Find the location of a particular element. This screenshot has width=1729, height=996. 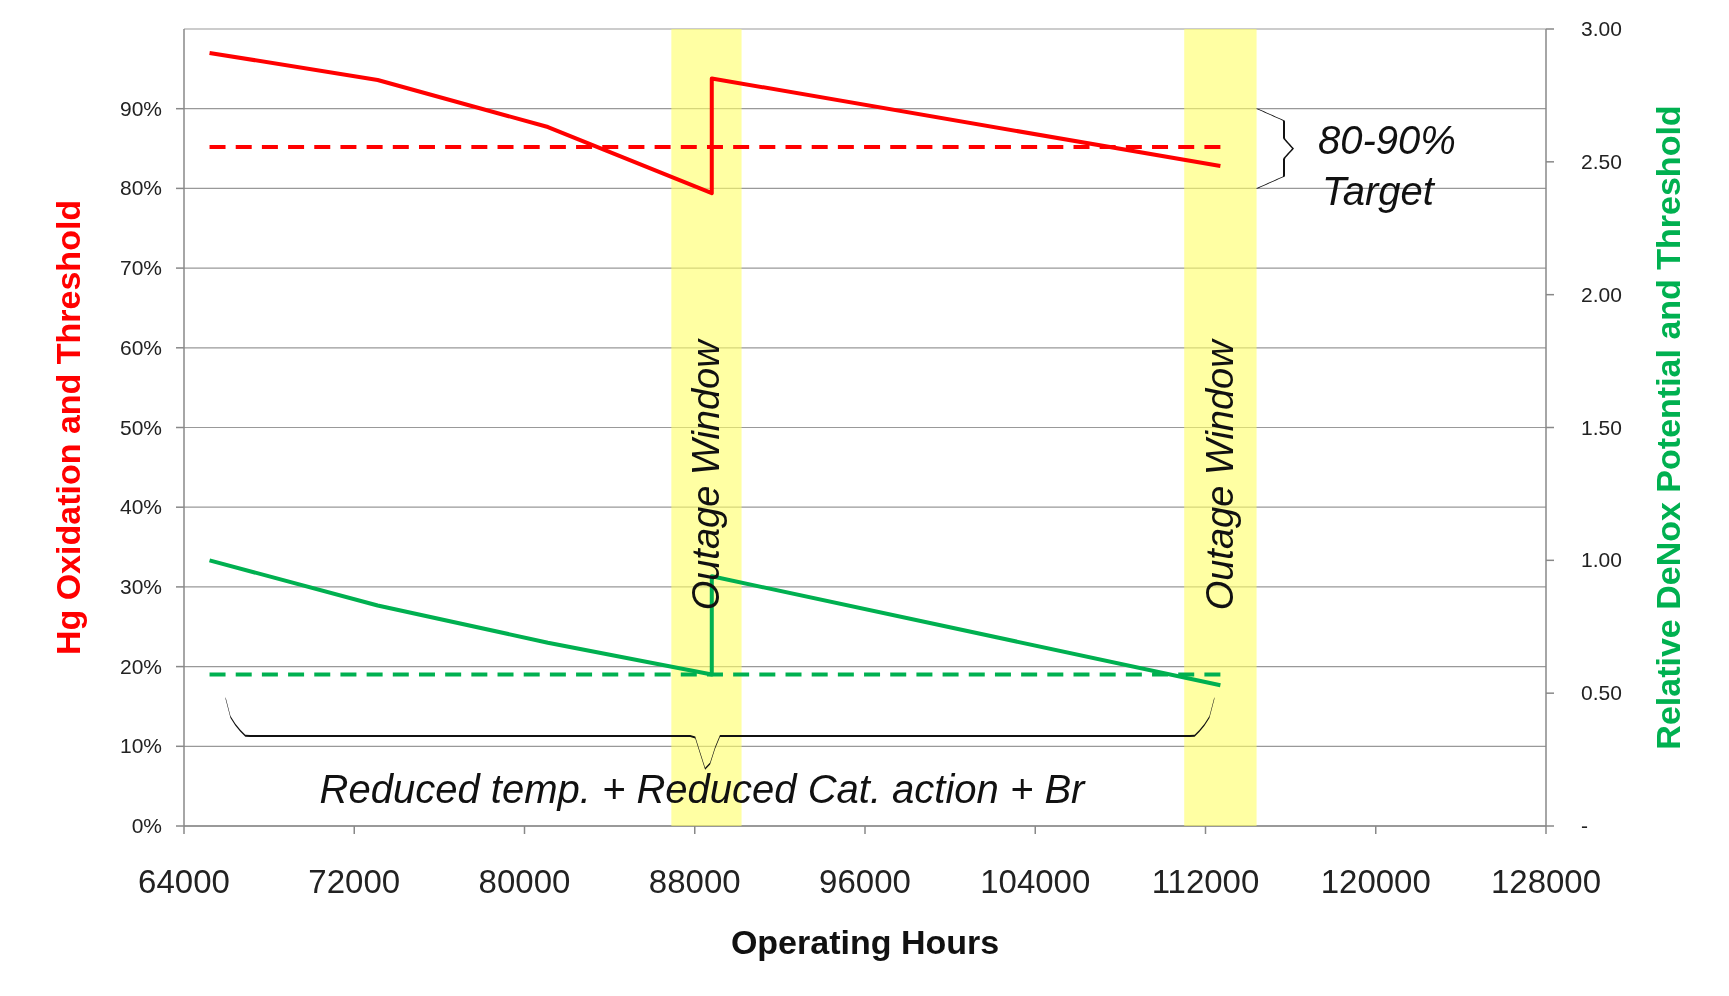

y-tick-label: 10% is located at coordinates (140, 746).